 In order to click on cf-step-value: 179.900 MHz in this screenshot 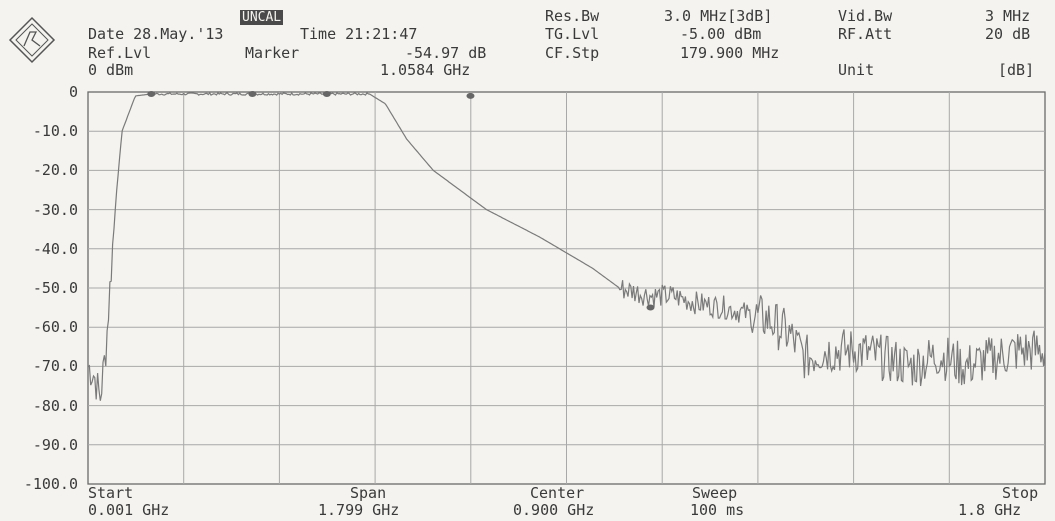, I will do `click(730, 53)`.